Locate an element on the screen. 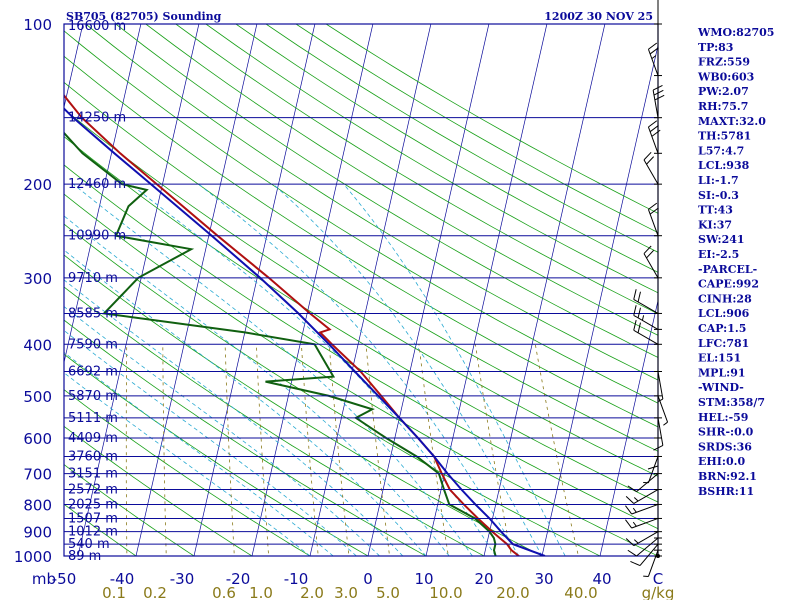 This screenshot has width=800, height=600. pressure-label: 700 is located at coordinates (37, 475).